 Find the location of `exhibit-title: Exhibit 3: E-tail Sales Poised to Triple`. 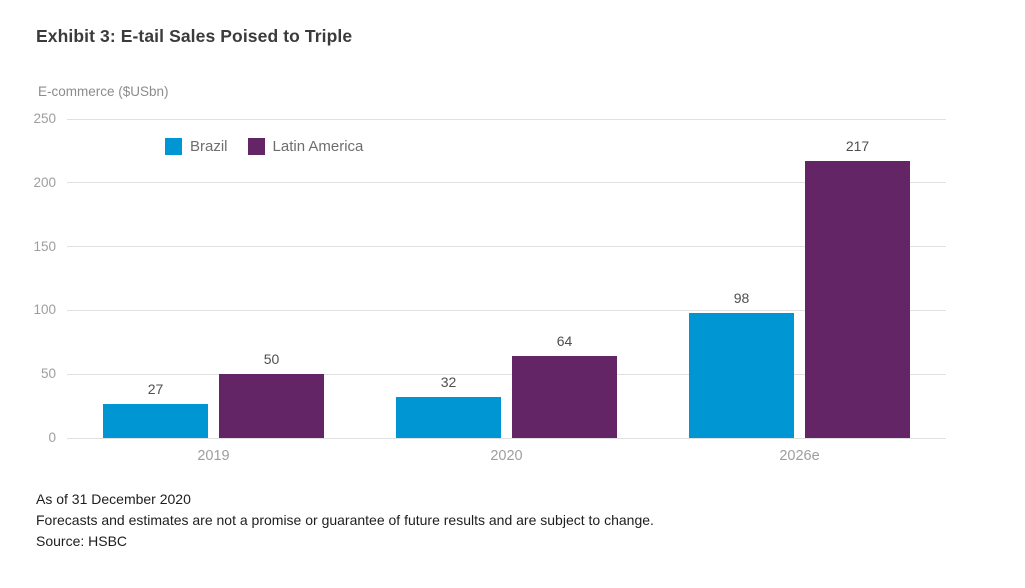

exhibit-title: Exhibit 3: E-tail Sales Poised to Triple is located at coordinates (194, 36).